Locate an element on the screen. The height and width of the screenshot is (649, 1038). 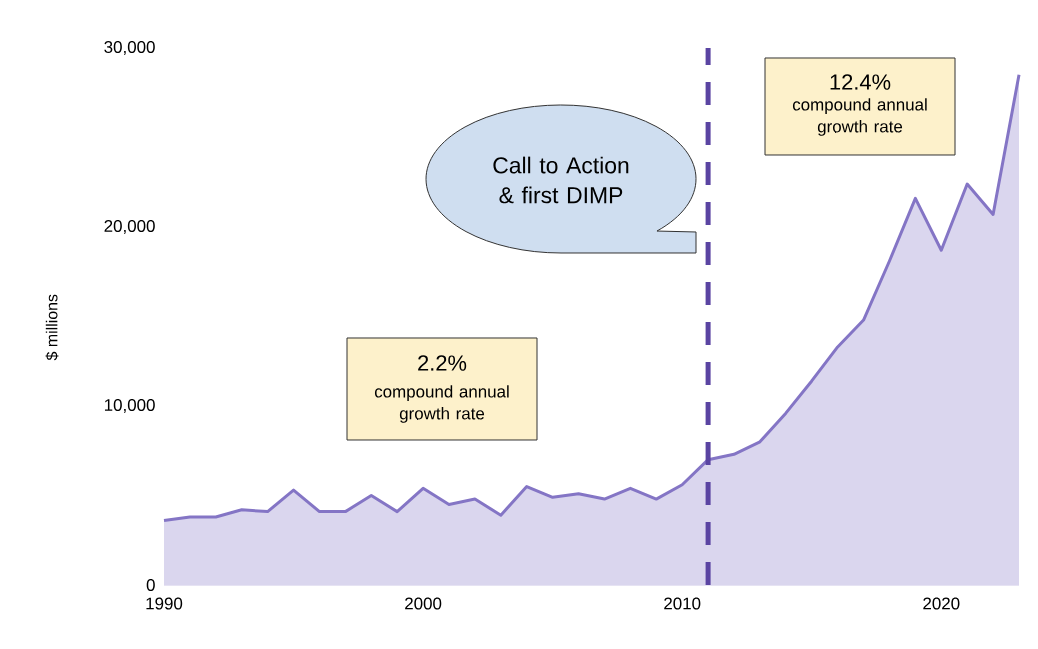
y-tick-label: 30,000 is located at coordinates (129, 48).